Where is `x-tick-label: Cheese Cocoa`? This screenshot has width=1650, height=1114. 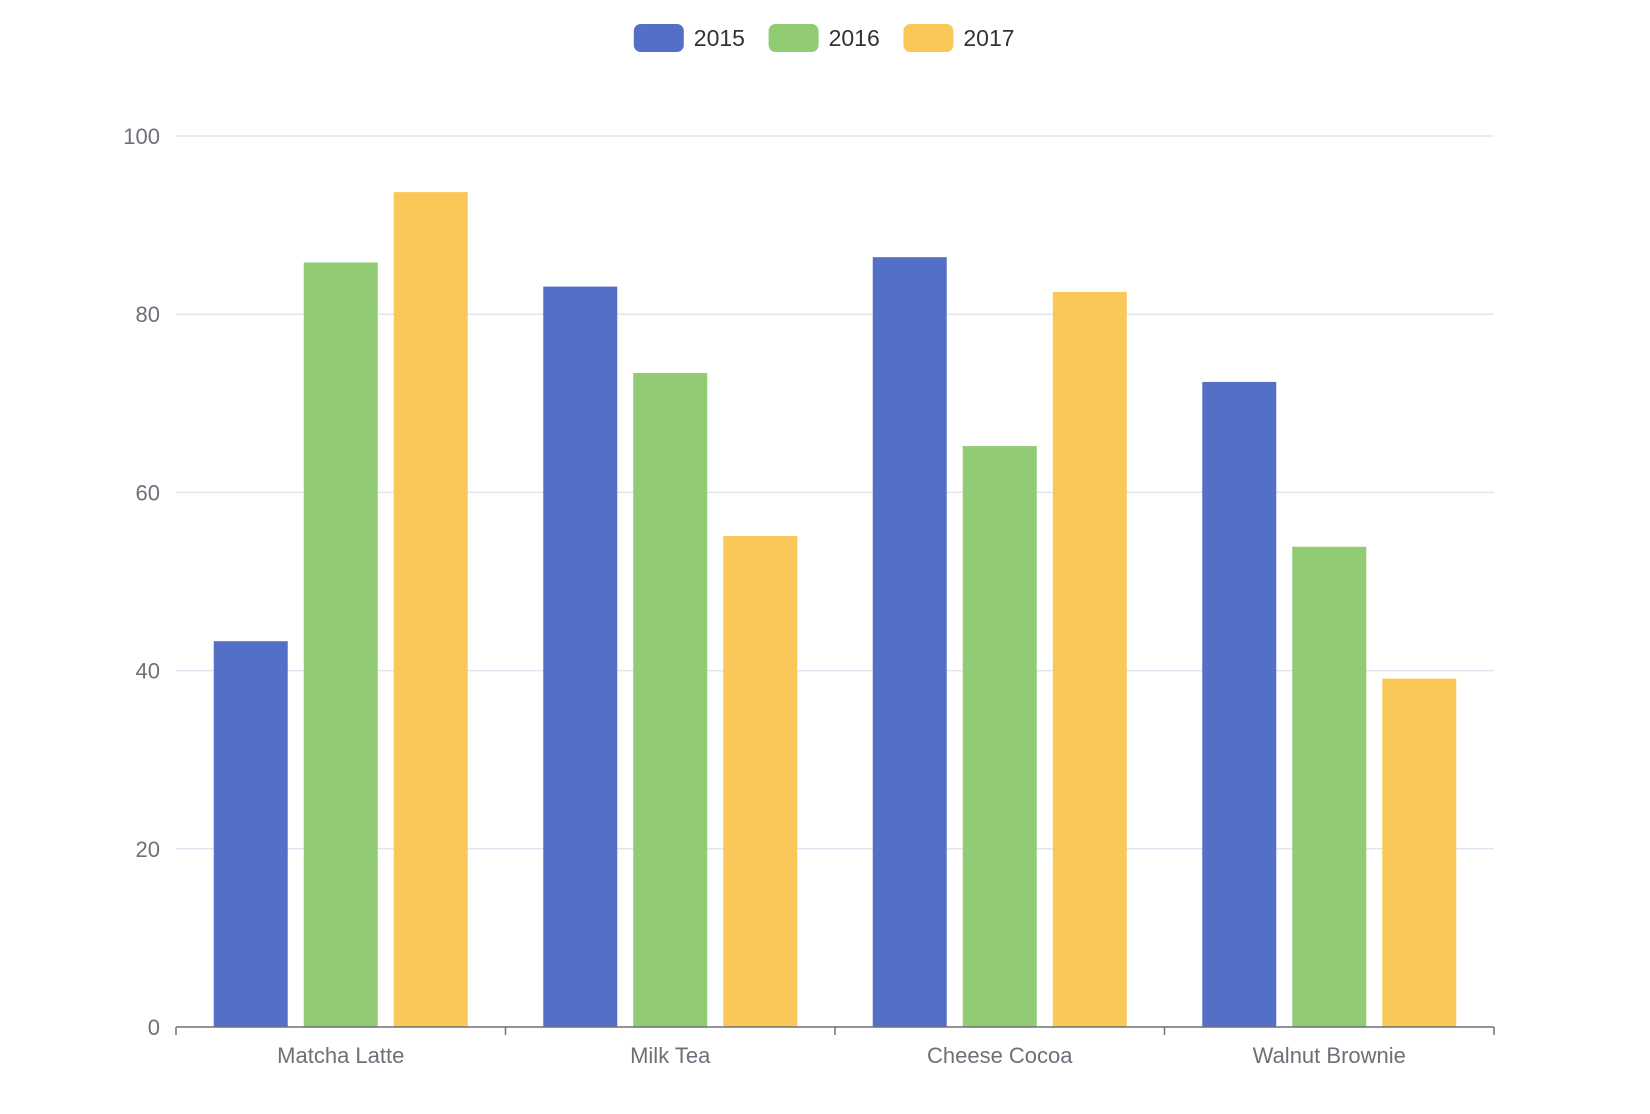
x-tick-label: Cheese Cocoa is located at coordinates (1000, 1055).